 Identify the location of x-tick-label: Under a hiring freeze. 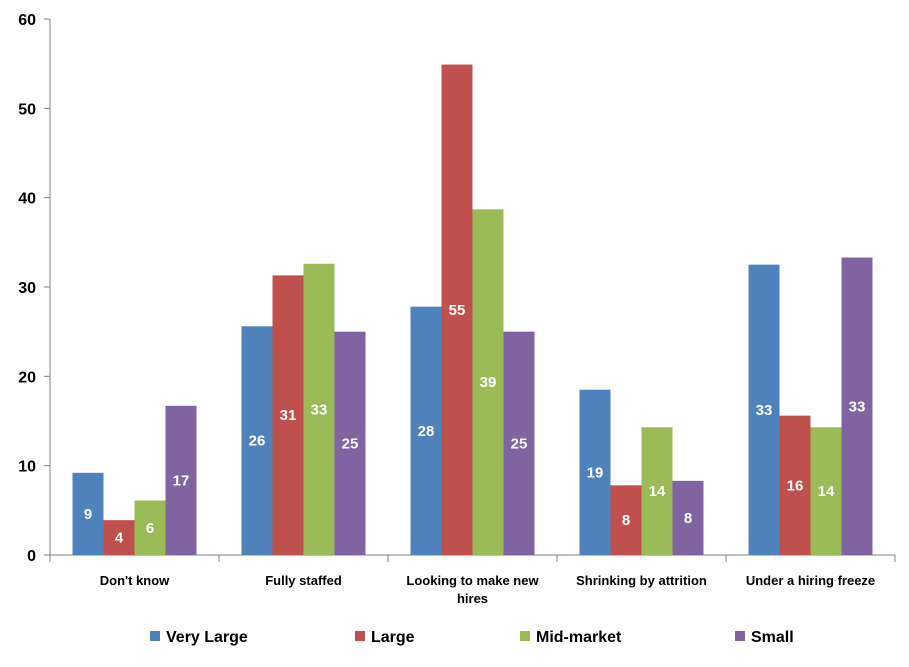
(810, 580).